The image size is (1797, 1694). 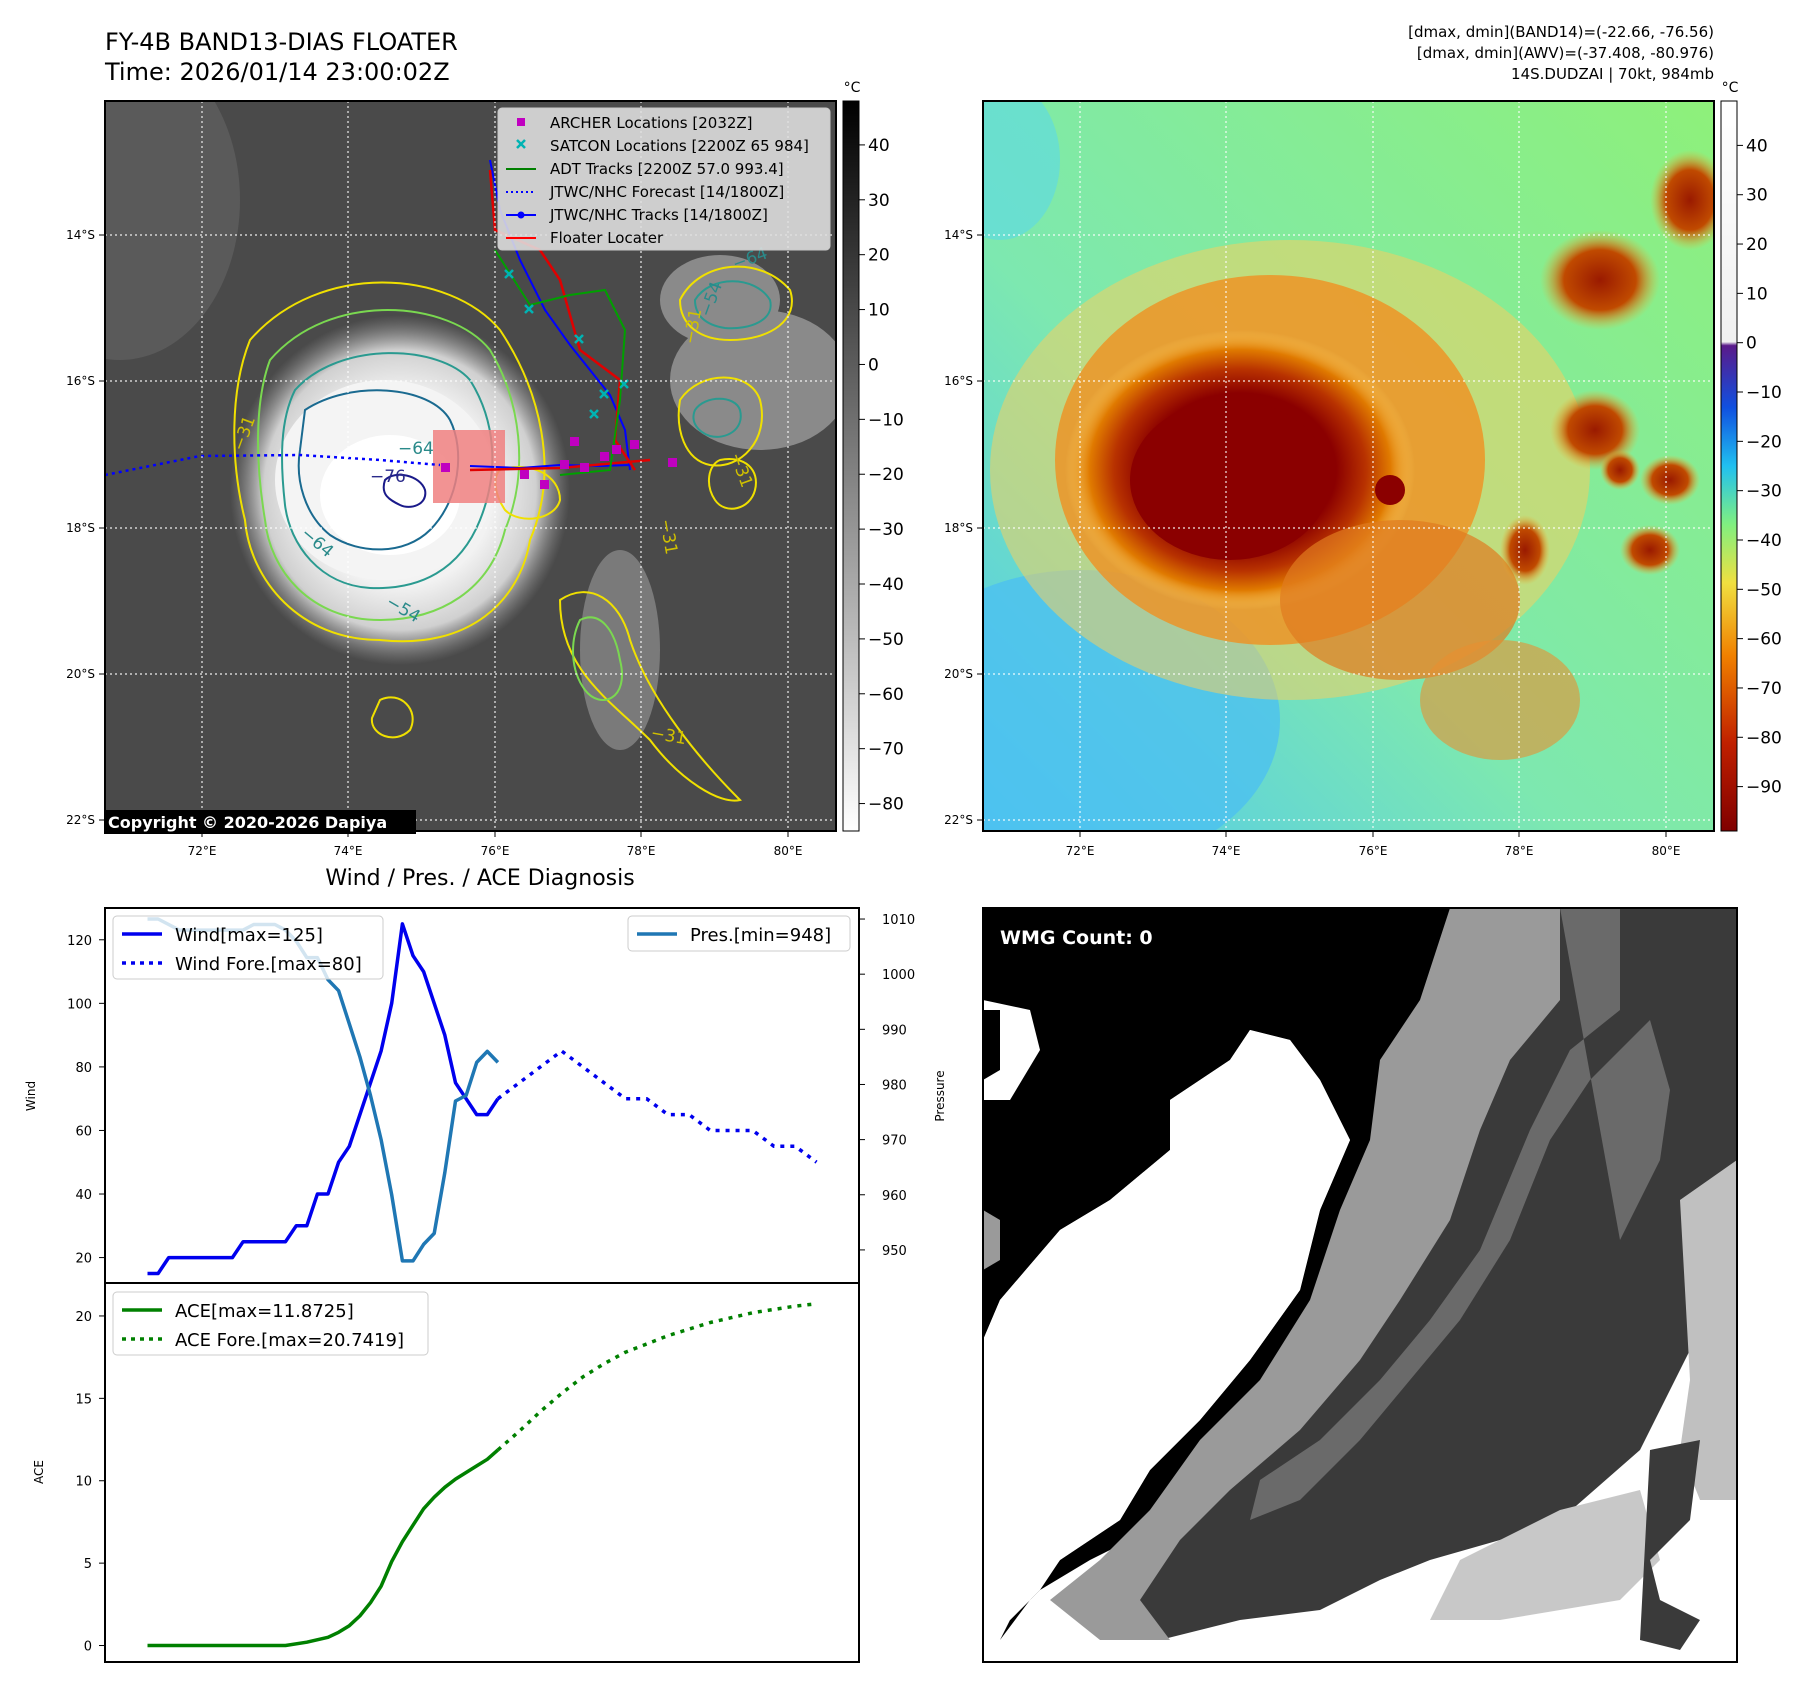 I want to click on wind-tick-label: 120, so click(x=79, y=941).